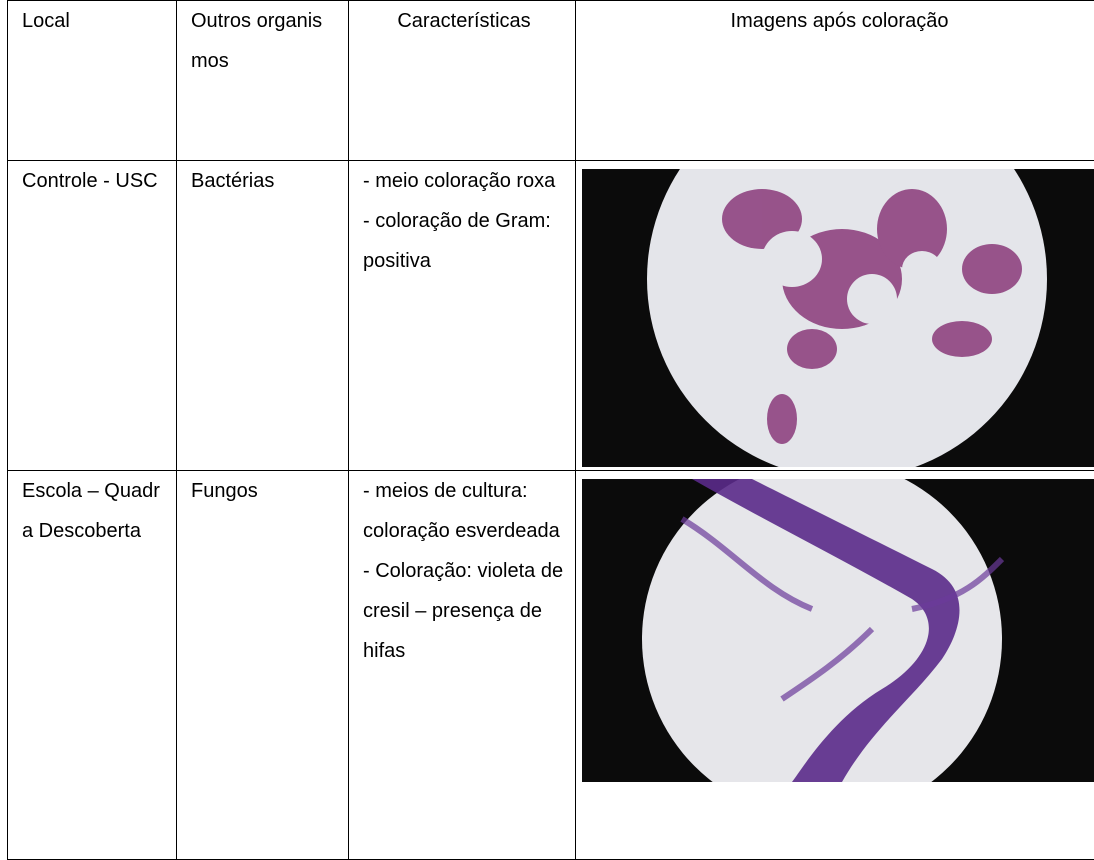 The height and width of the screenshot is (860, 1094). Describe the element at coordinates (464, 241) in the screenshot. I see `characteristic: - coloração de Gram: positiva` at that location.